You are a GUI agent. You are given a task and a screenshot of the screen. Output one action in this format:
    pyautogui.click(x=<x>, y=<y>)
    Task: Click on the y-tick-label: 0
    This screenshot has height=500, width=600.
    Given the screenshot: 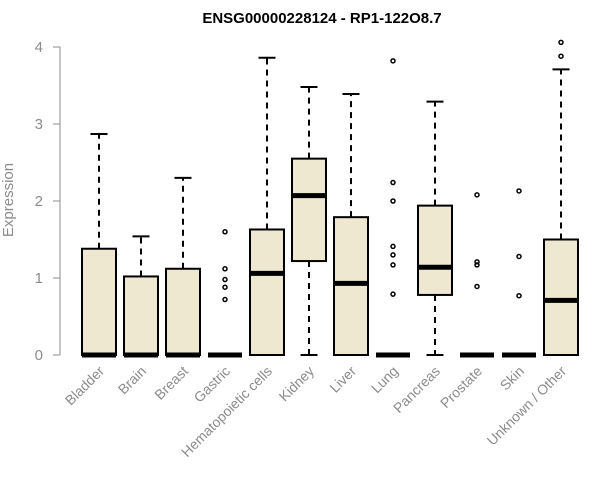 What is the action you would take?
    pyautogui.click(x=39, y=355)
    